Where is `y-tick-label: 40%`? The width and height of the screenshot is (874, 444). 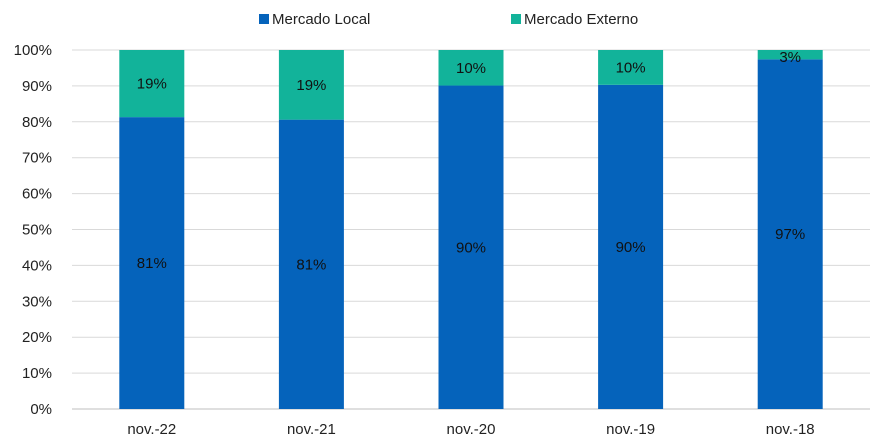 y-tick-label: 40% is located at coordinates (37, 265).